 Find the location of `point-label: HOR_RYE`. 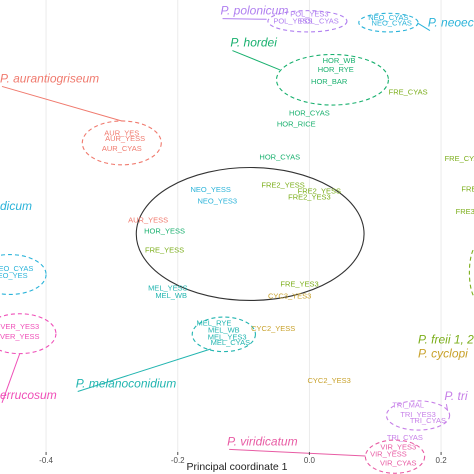

point-label: HOR_RYE is located at coordinates (336, 69).